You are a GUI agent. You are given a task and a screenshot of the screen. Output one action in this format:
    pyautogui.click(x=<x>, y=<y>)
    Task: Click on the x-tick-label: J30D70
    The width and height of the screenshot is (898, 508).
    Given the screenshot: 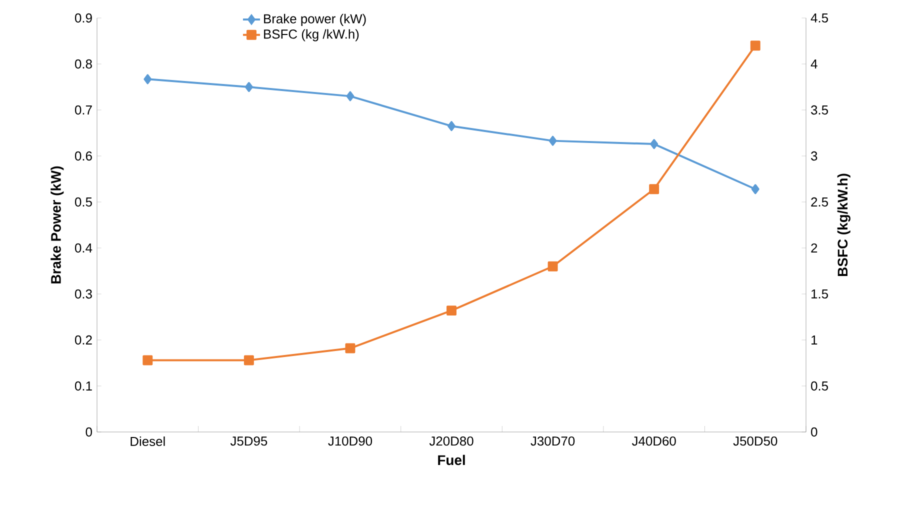 What is the action you would take?
    pyautogui.click(x=552, y=441)
    